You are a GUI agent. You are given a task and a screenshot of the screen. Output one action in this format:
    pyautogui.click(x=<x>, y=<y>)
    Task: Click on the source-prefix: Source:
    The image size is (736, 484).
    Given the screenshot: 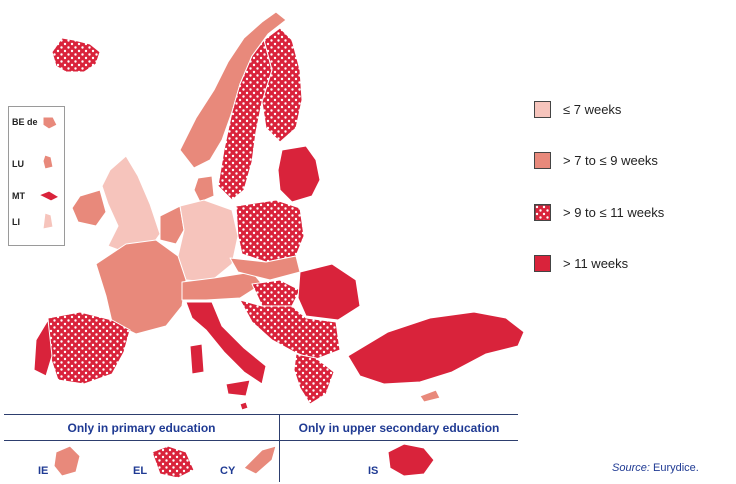 What is the action you would take?
    pyautogui.click(x=631, y=468)
    